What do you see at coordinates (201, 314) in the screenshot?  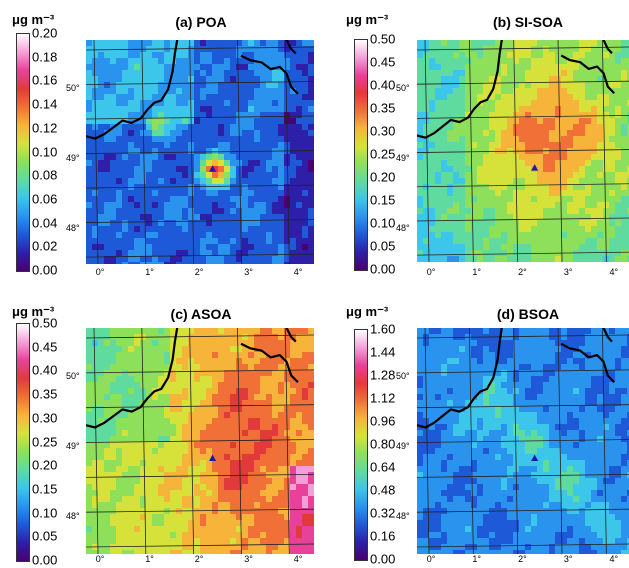 I see `panel-title: (c) ASOA` at bounding box center [201, 314].